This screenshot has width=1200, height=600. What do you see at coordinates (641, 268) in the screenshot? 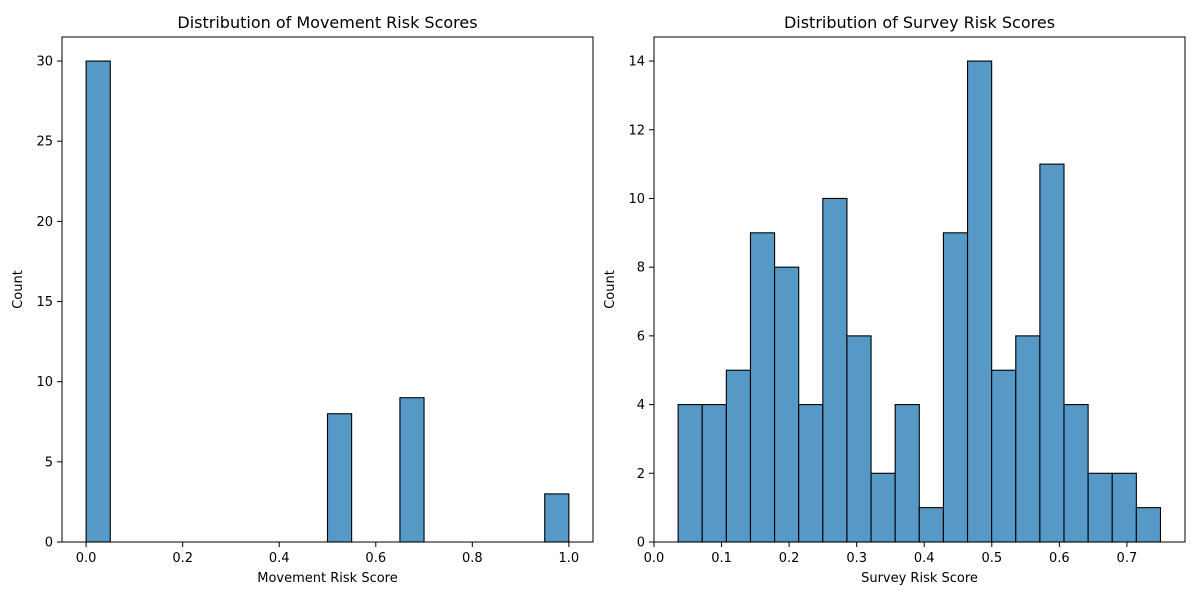
I see `survey-y-tick-label-4: 8` at bounding box center [641, 268].